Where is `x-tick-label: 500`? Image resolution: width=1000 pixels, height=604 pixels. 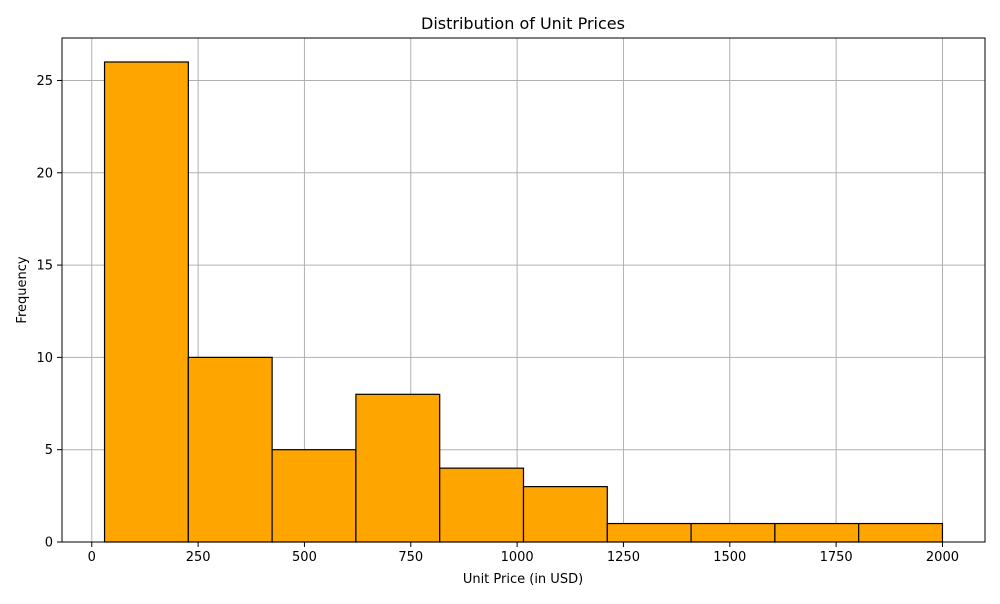
x-tick-label: 500 is located at coordinates (304, 557).